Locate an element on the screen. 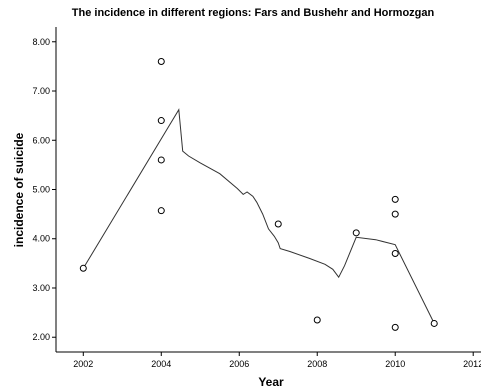 This screenshot has height=390, width=481. y-tick-label: 6.00 is located at coordinates (41, 140).